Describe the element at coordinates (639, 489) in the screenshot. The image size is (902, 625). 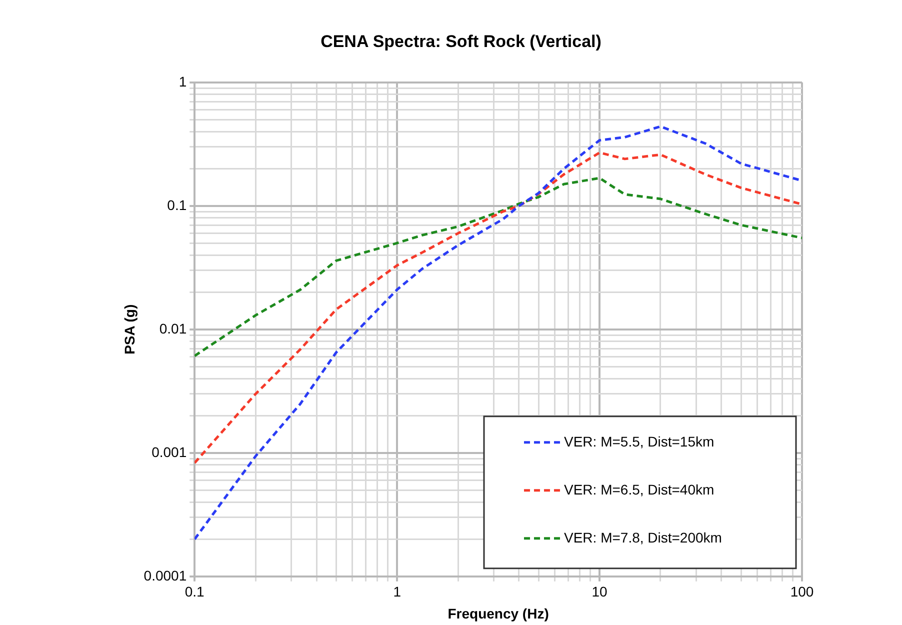
I see `legend-label: VER: M=6.5, Dist=40km` at that location.